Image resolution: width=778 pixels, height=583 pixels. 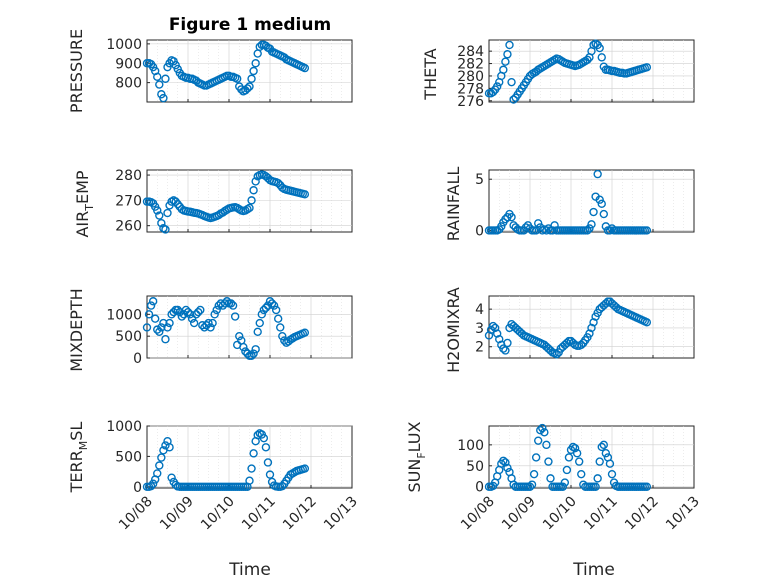 I want to click on subscript: T, so click(x=89, y=208).